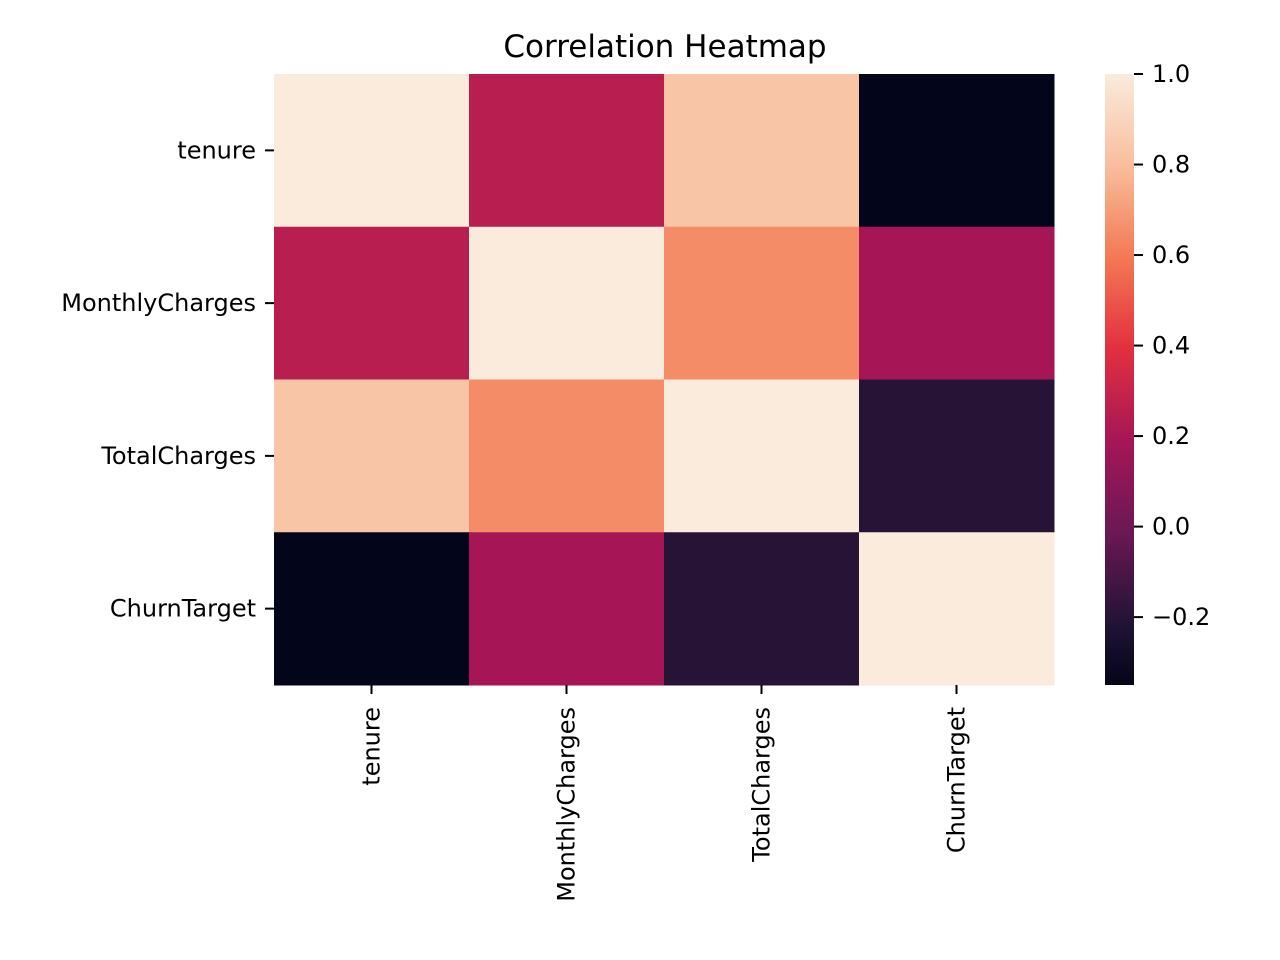  What do you see at coordinates (1171, 527) in the screenshot?
I see `colorbar-tick-label: 0.0` at bounding box center [1171, 527].